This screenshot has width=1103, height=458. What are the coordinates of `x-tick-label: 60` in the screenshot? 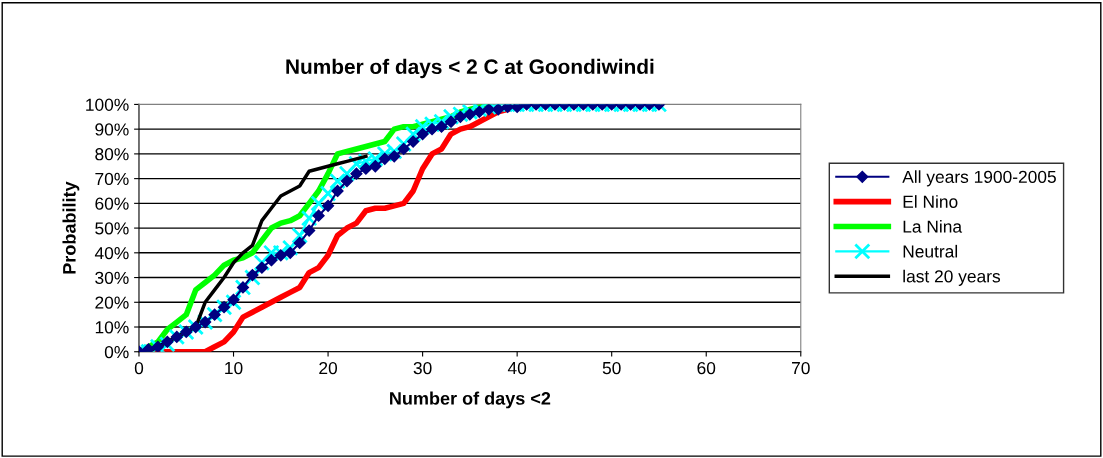 It's located at (706, 368).